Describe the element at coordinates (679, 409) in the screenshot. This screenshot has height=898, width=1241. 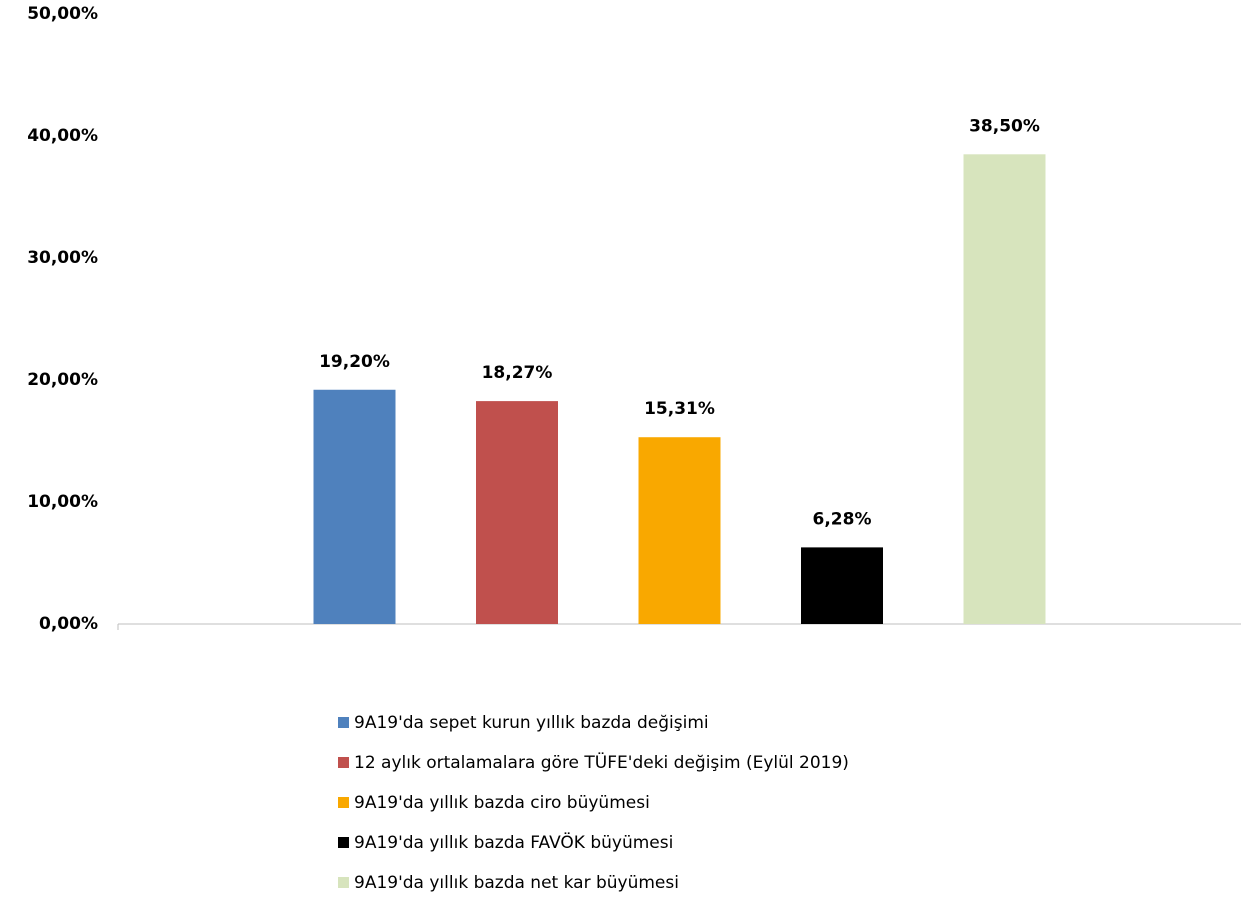
I see `data-label: 15,31%` at that location.